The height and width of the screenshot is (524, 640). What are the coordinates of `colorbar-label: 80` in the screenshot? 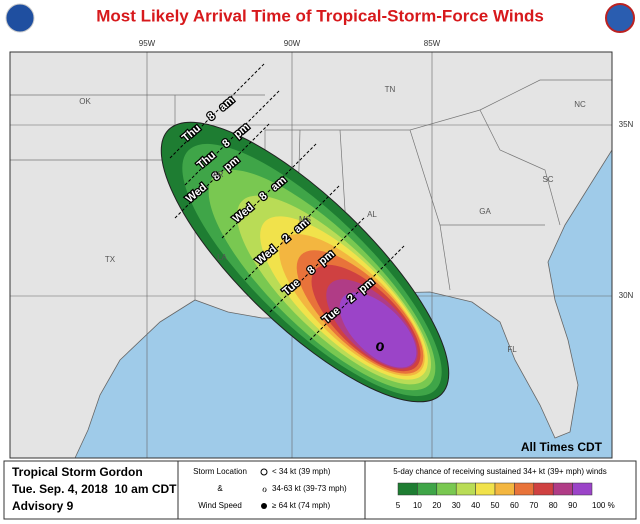 It's located at (553, 505).